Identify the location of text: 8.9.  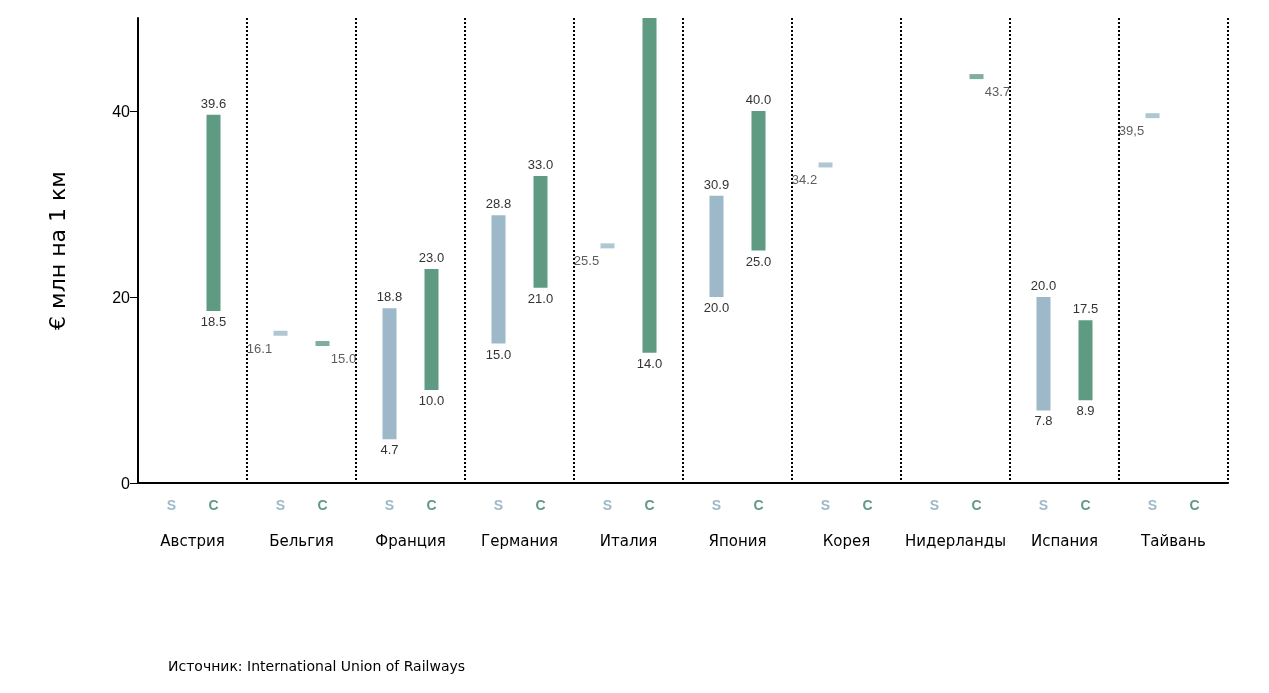
(1085, 411).